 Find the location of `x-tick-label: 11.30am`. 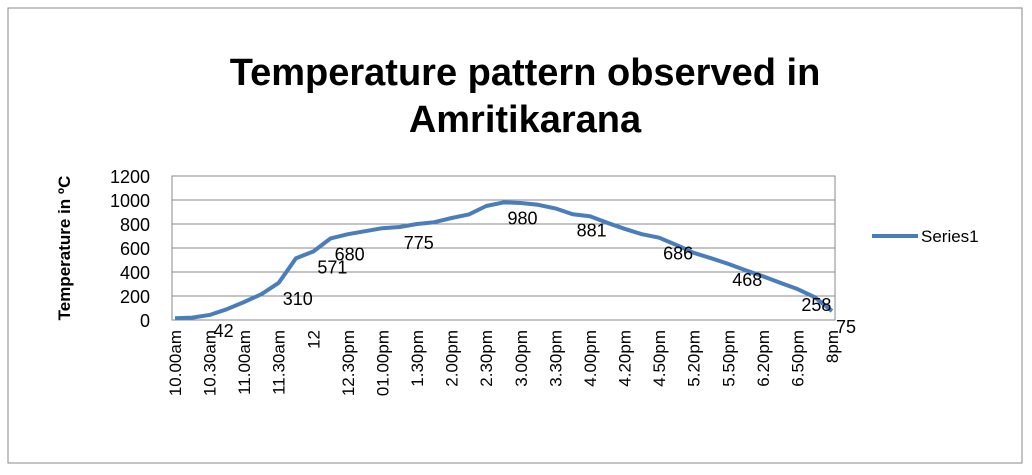

x-tick-label: 11.30am is located at coordinates (279, 362).